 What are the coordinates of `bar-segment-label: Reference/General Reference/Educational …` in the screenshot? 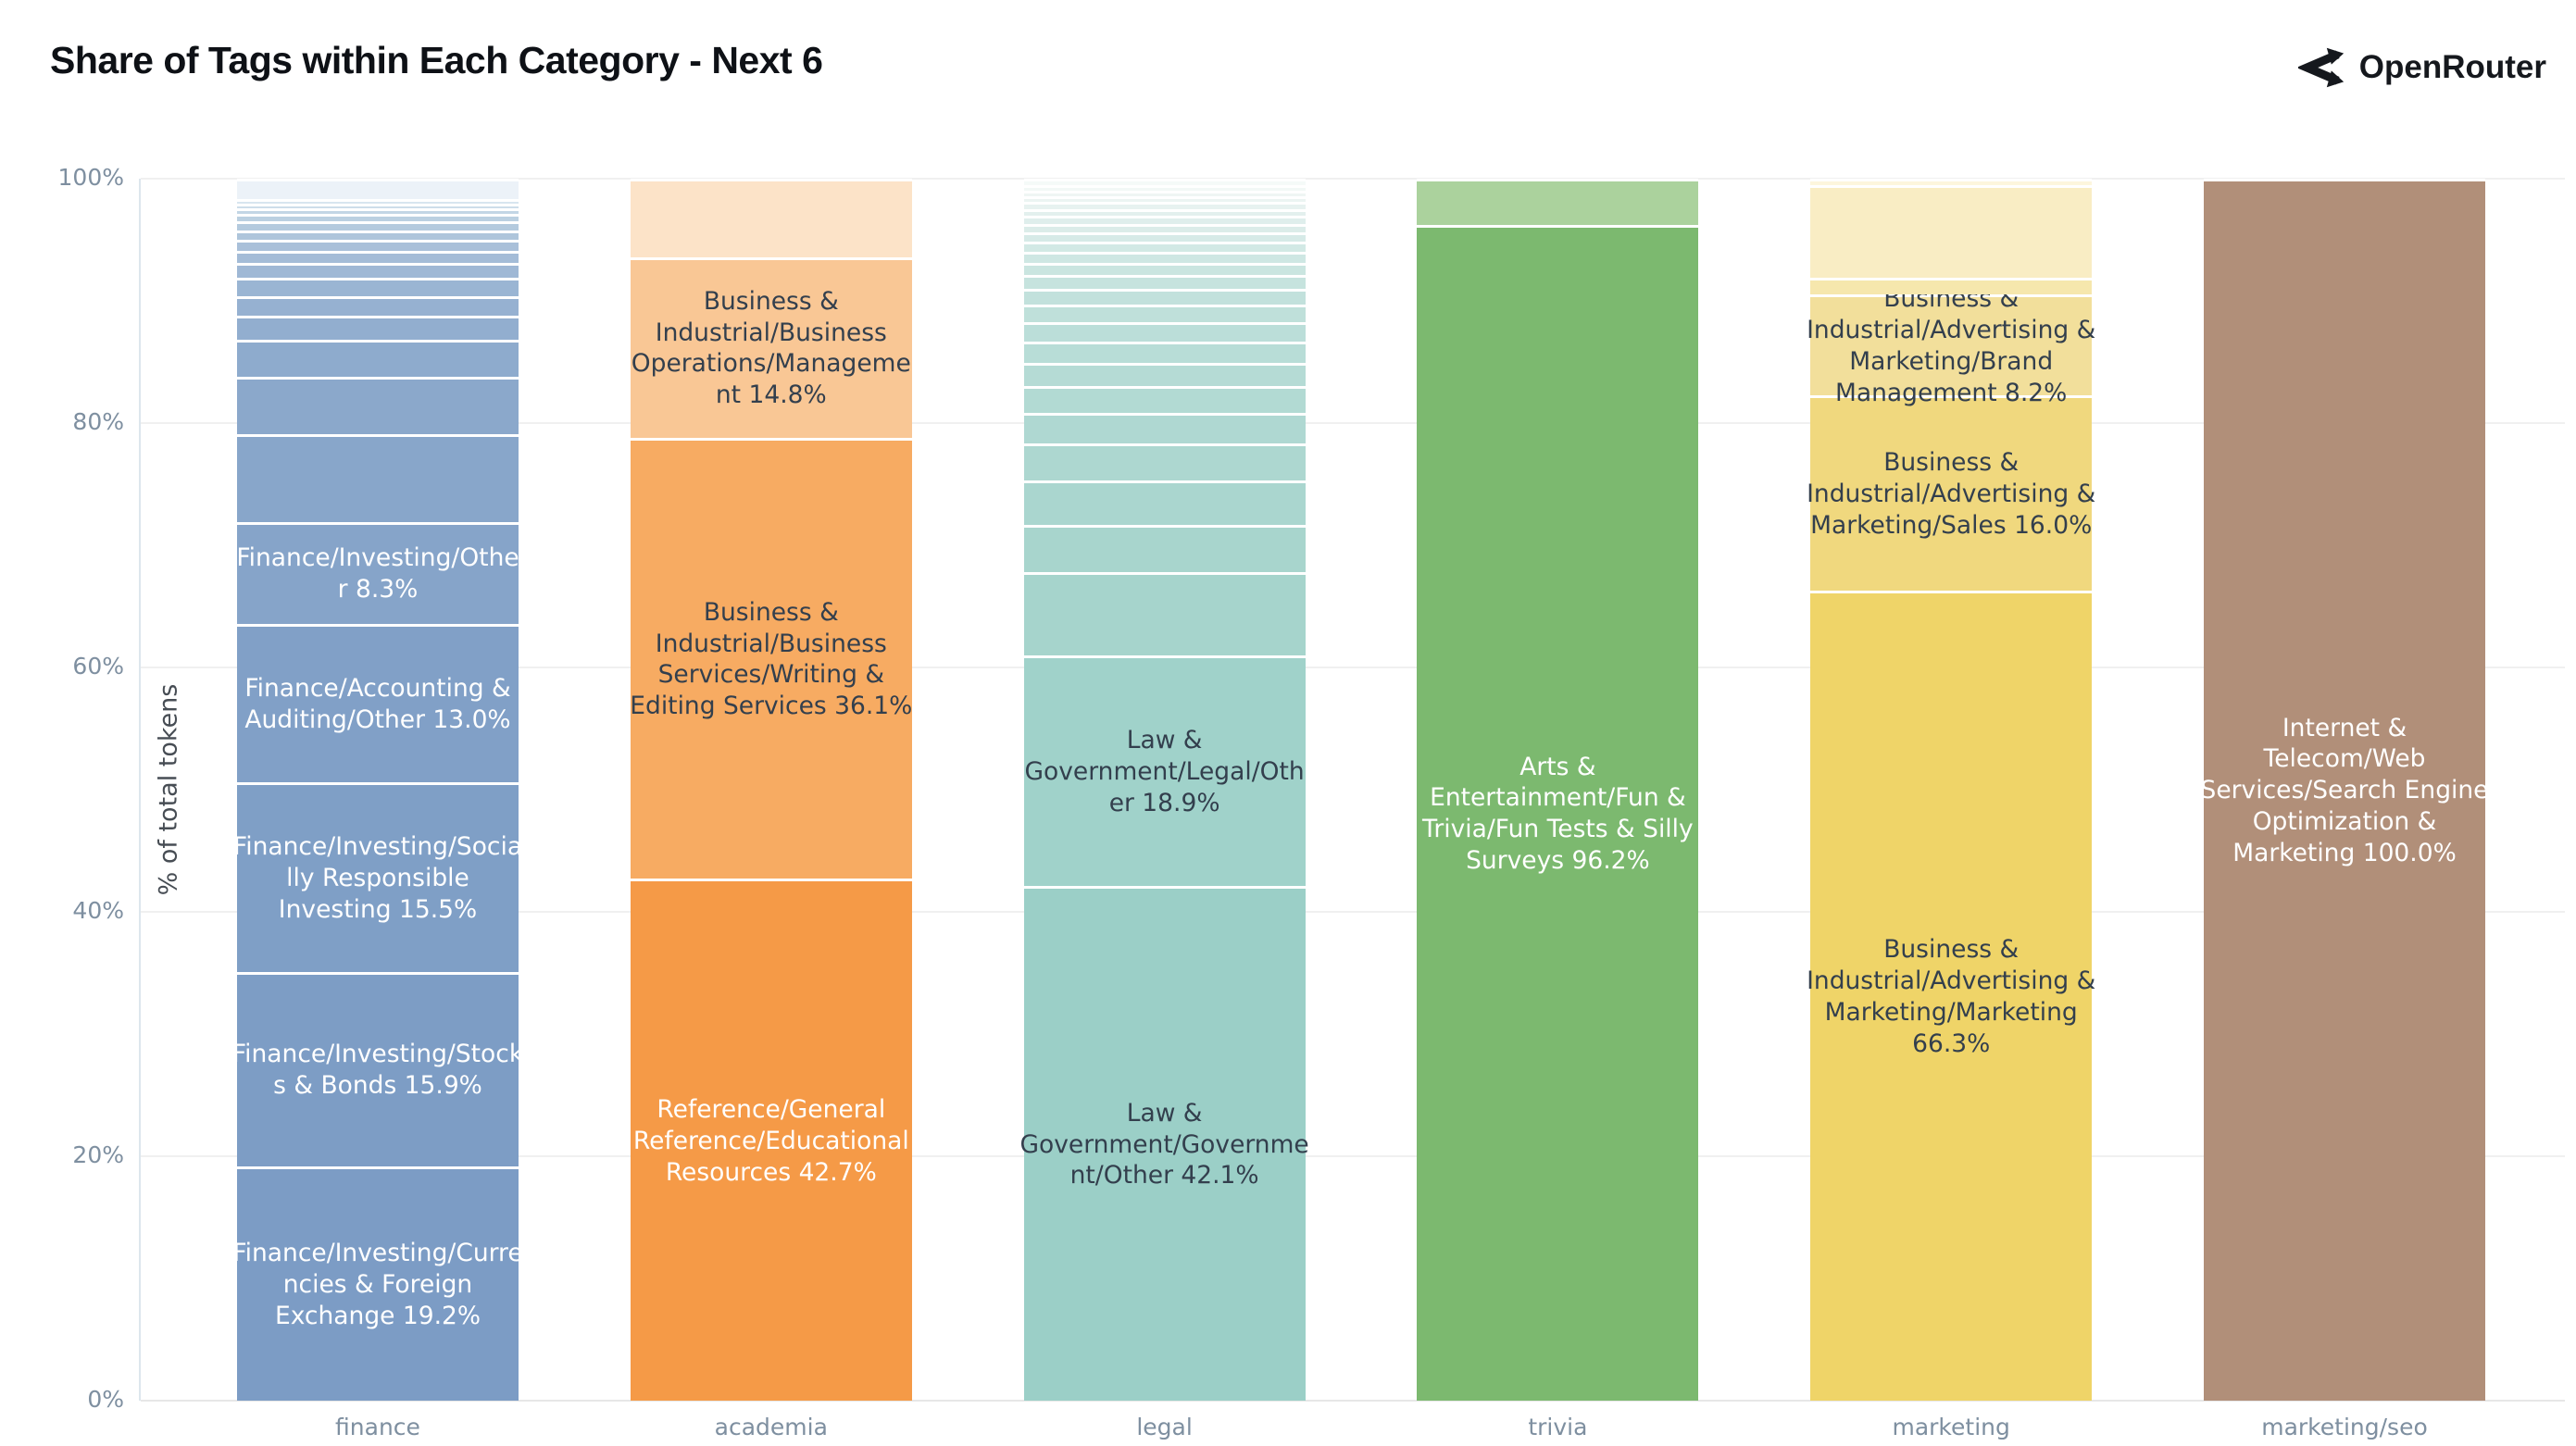 It's located at (770, 1140).